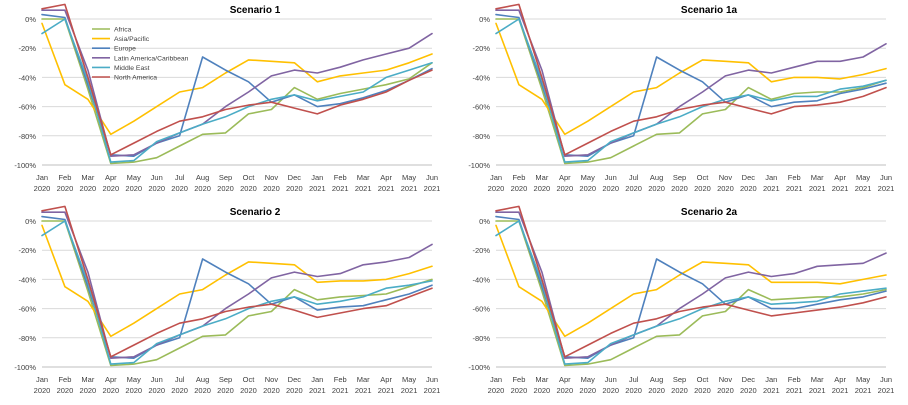  I want to click on x-tick-label-month: Oct, so click(703, 379).